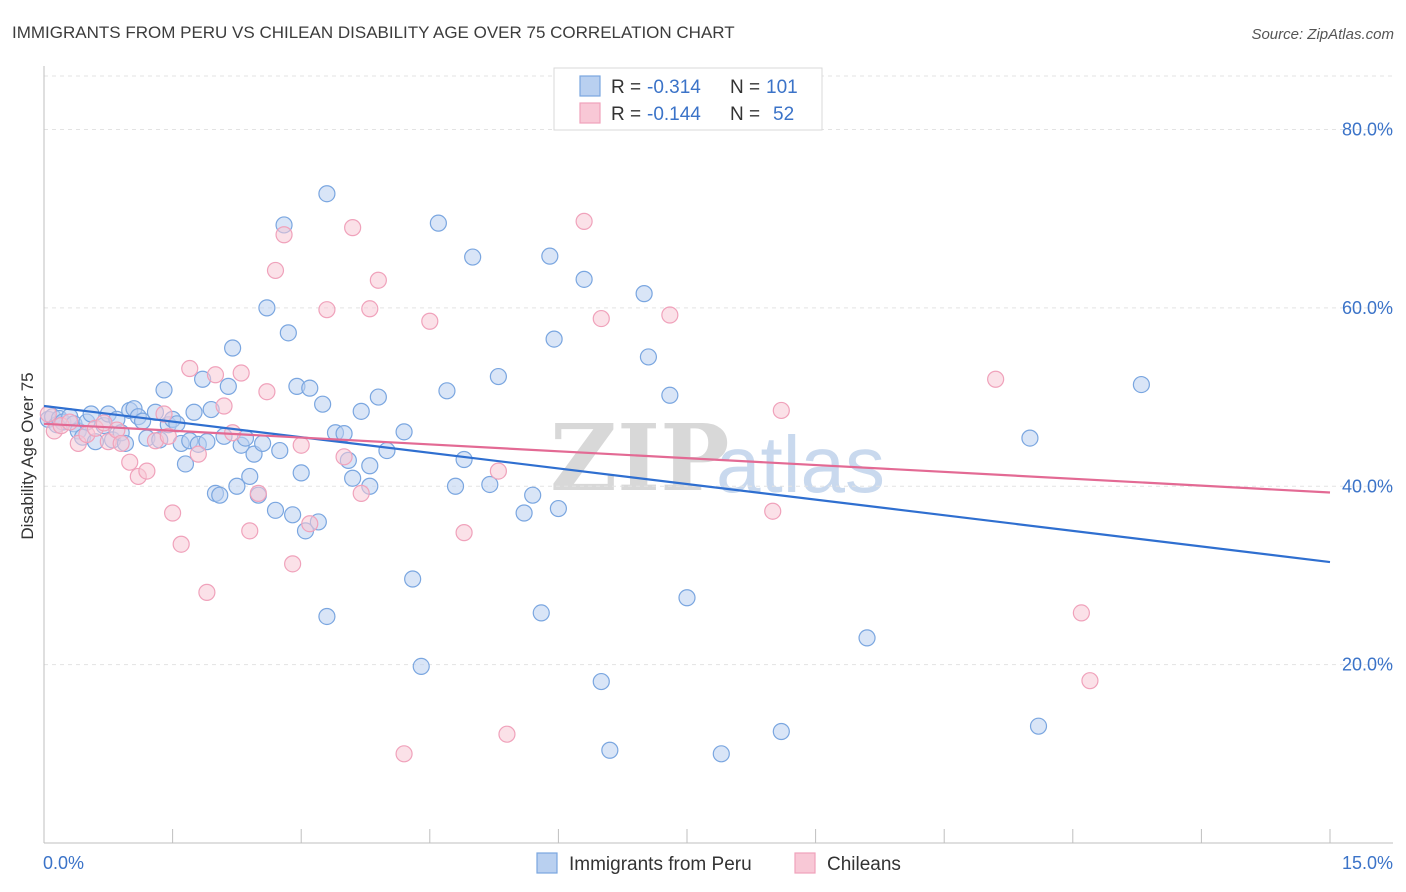 The image size is (1406, 892). What do you see at coordinates (547, 863) in the screenshot?
I see `legend-swatch-peru` at bounding box center [547, 863].